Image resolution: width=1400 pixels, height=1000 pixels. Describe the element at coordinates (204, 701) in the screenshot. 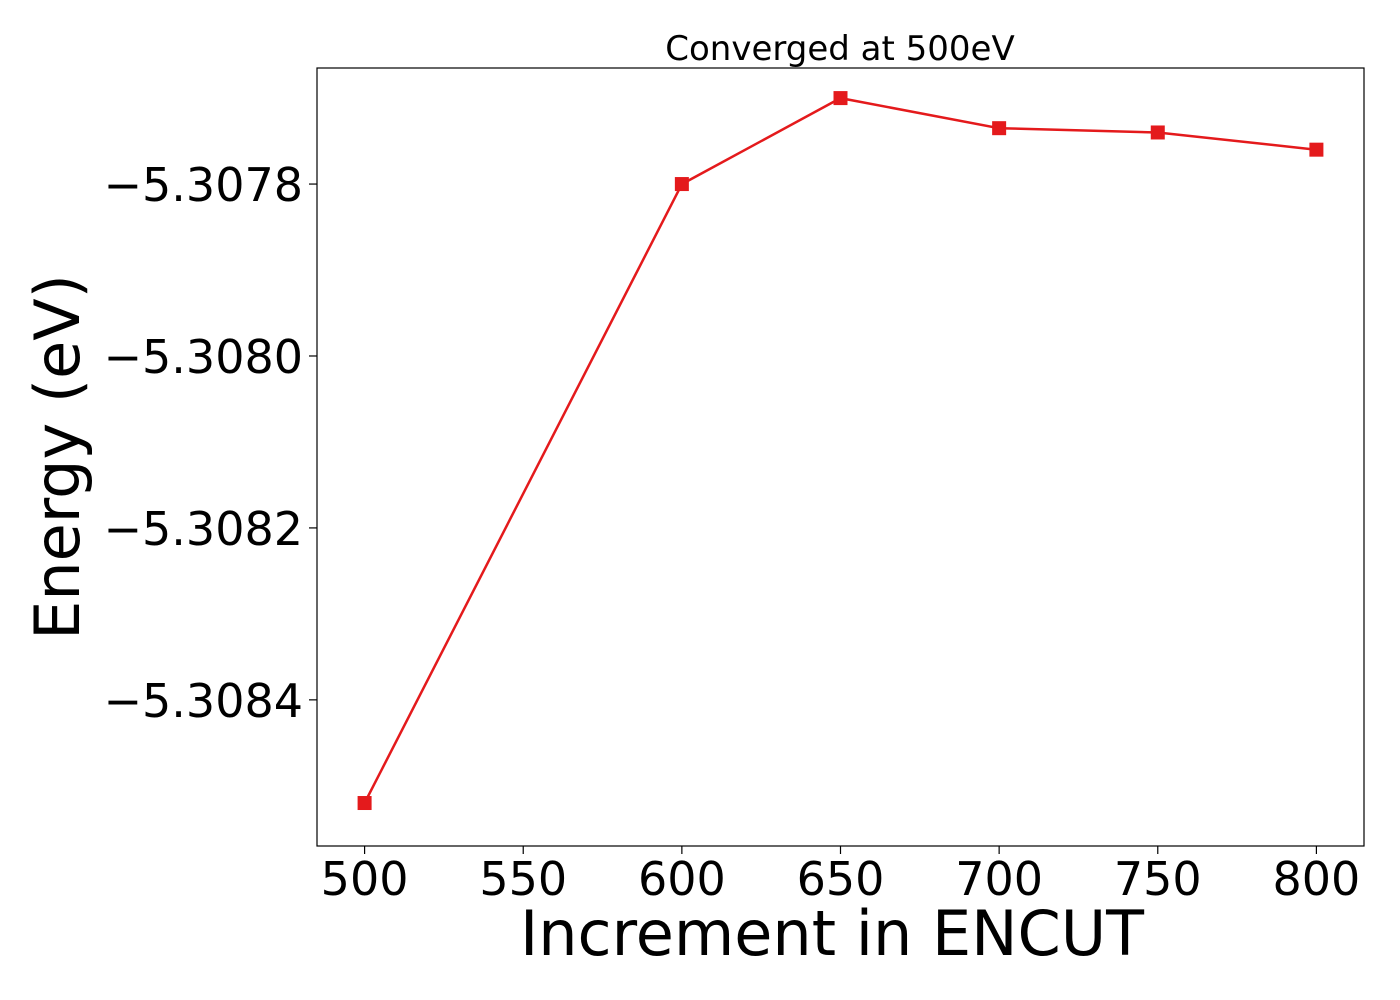

I see `y-tick-label: −5.3084` at that location.